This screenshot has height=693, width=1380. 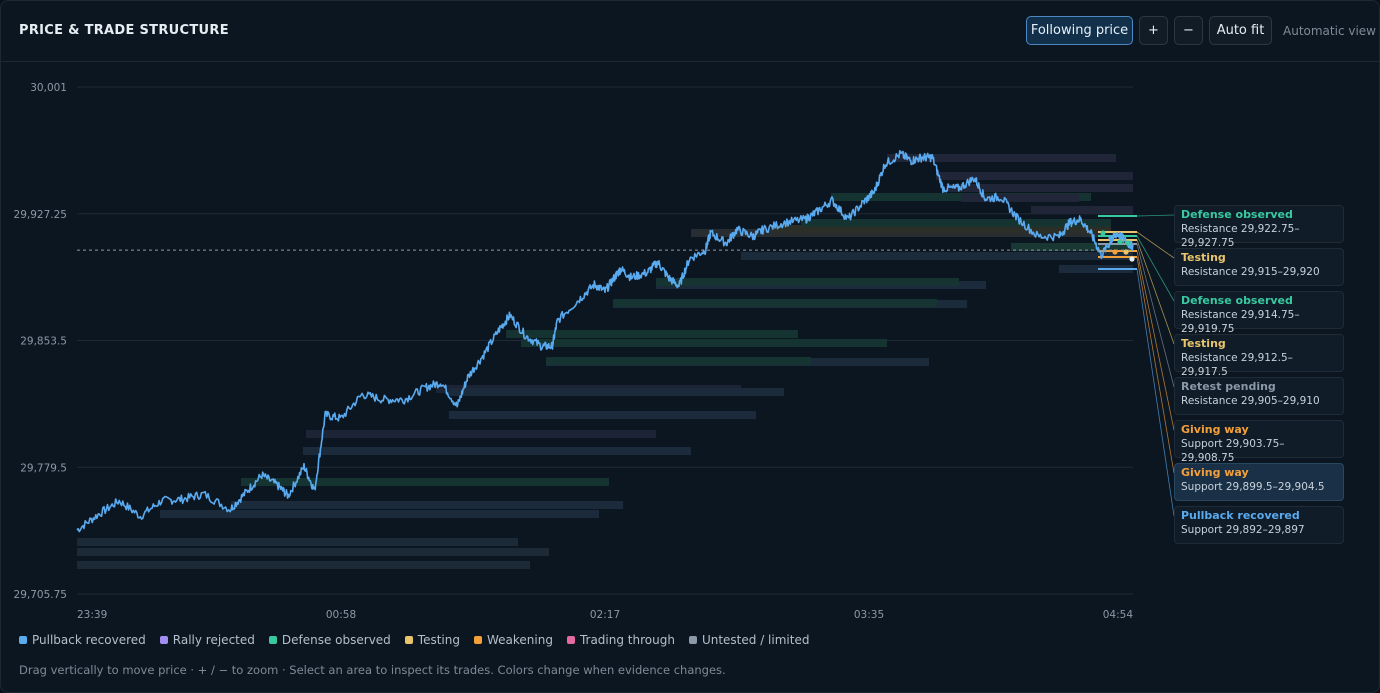 What do you see at coordinates (1118, 615) in the screenshot?
I see `x-tick-label: 04:54` at bounding box center [1118, 615].